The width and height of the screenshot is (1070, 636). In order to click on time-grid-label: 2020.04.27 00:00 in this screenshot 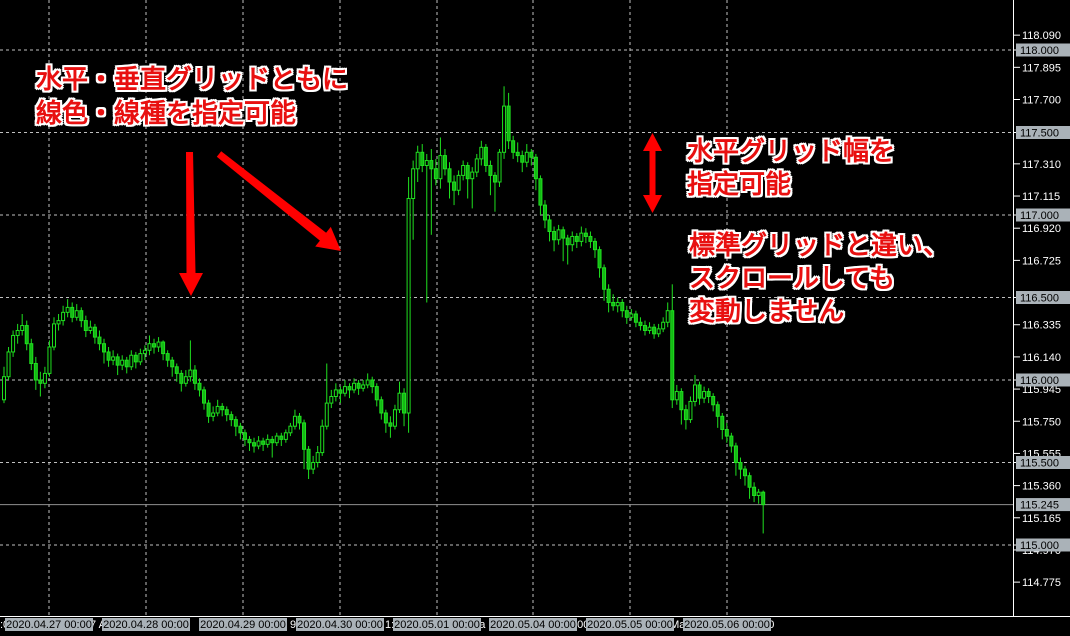, I will do `click(49, 625)`.